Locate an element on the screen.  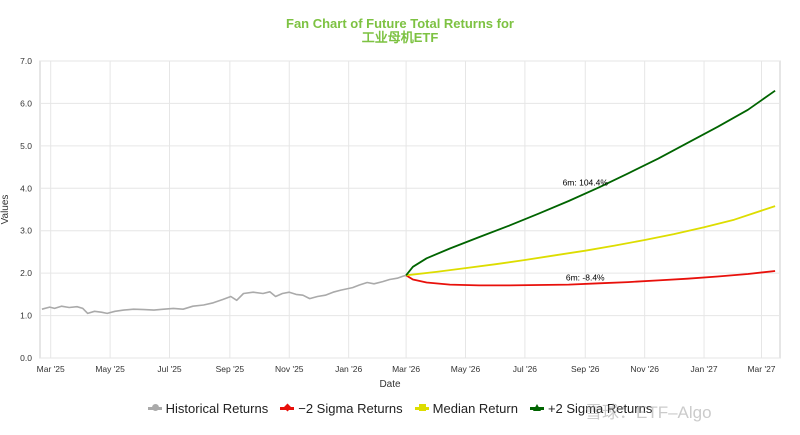
annotation-label: 6m: -8.4% is located at coordinates (585, 277).